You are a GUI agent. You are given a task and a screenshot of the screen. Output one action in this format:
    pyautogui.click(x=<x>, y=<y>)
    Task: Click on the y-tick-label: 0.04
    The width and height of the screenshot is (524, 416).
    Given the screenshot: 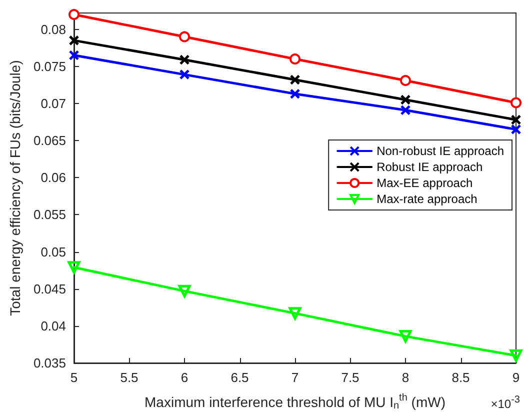 What is the action you would take?
    pyautogui.click(x=53, y=326)
    